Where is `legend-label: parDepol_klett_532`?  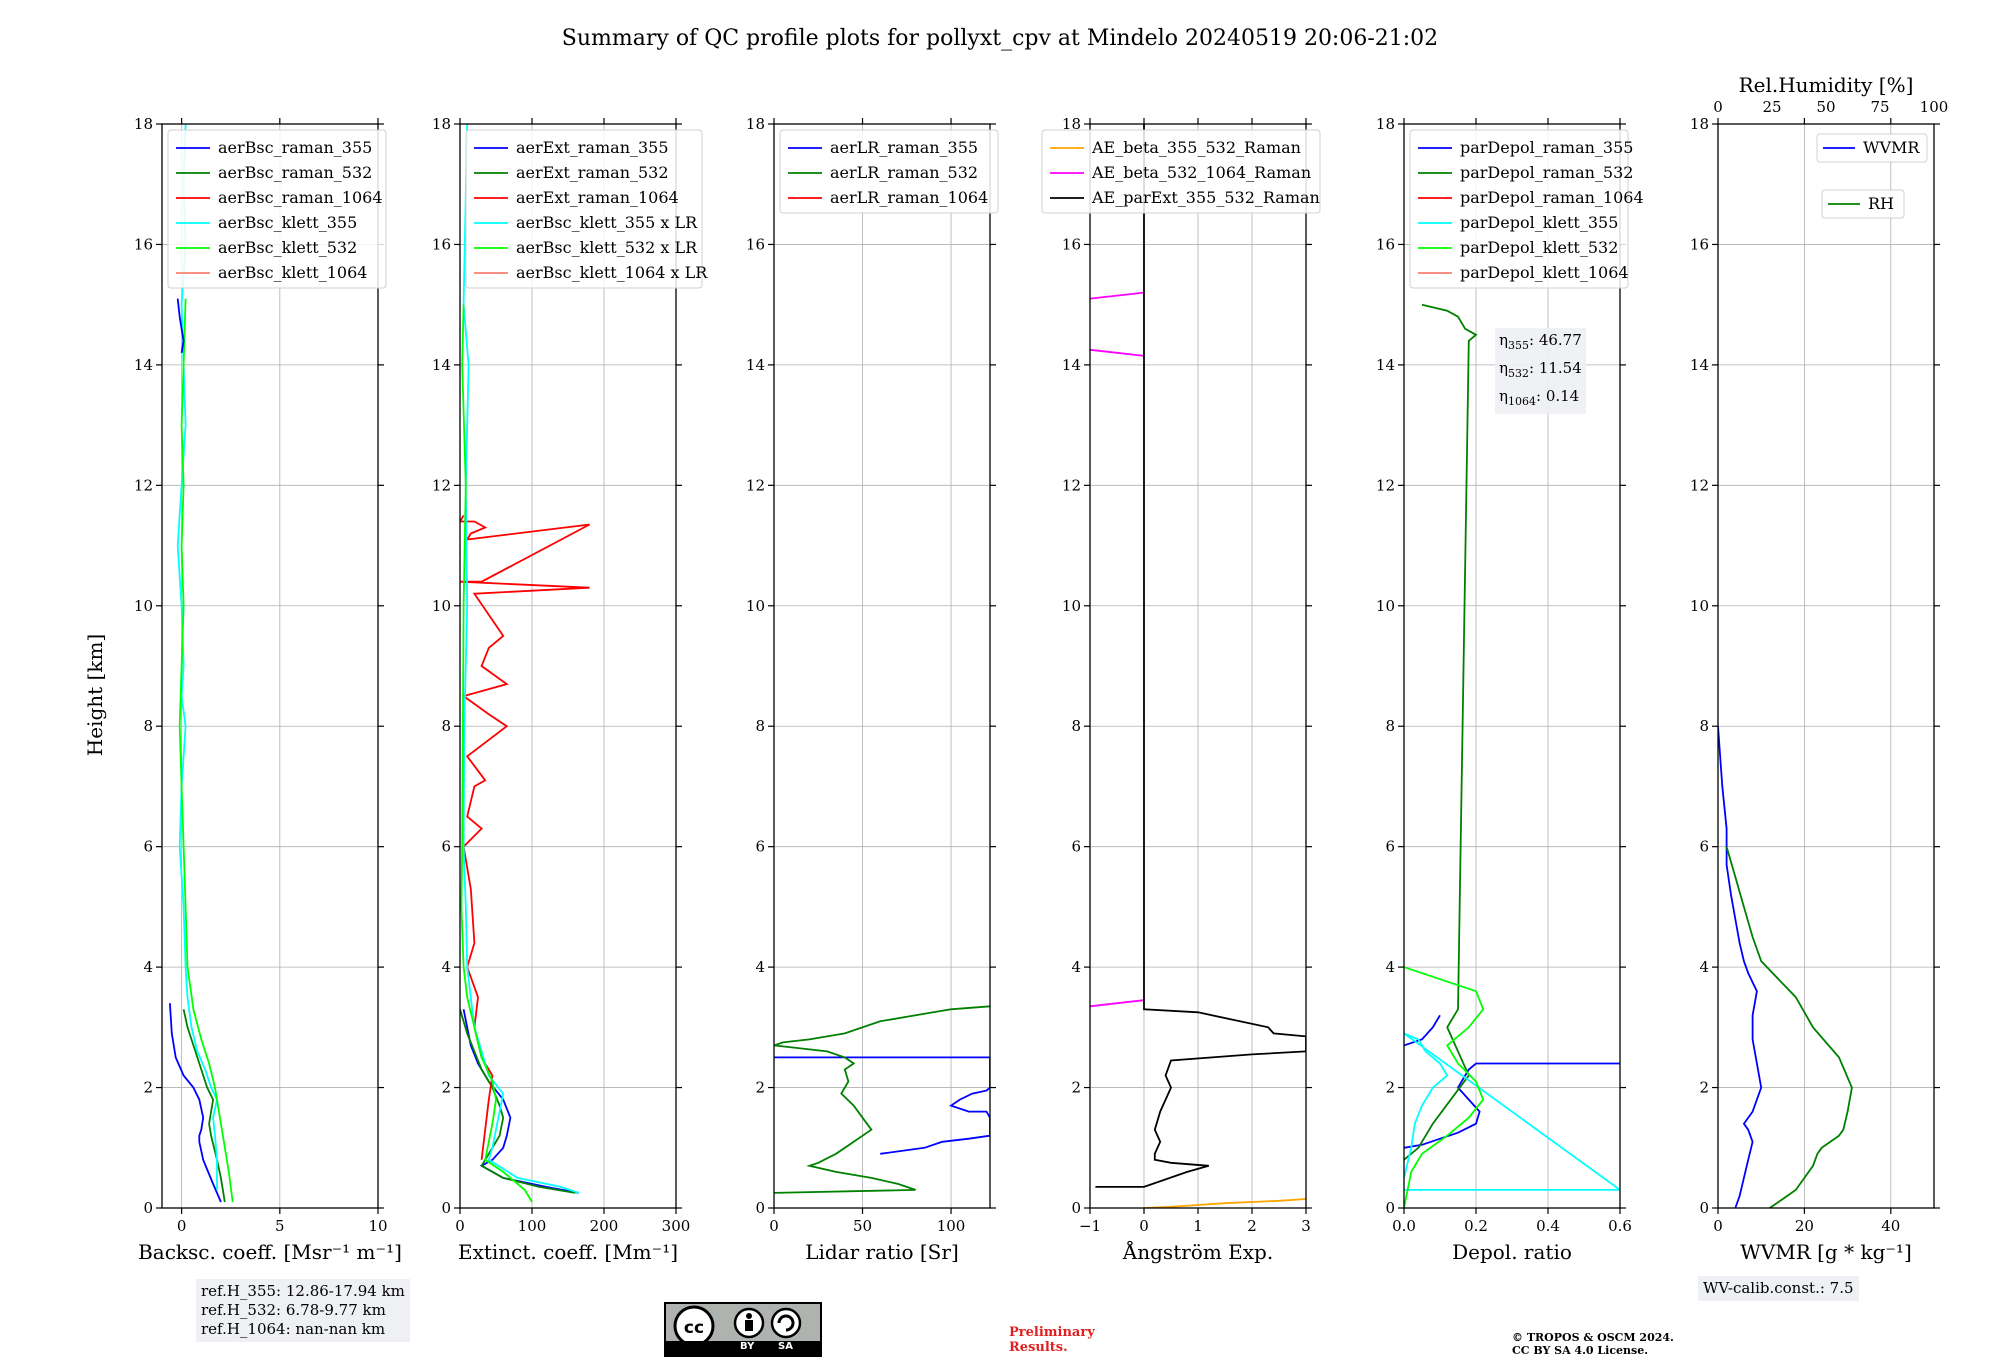 legend-label: parDepol_klett_532 is located at coordinates (1539, 247).